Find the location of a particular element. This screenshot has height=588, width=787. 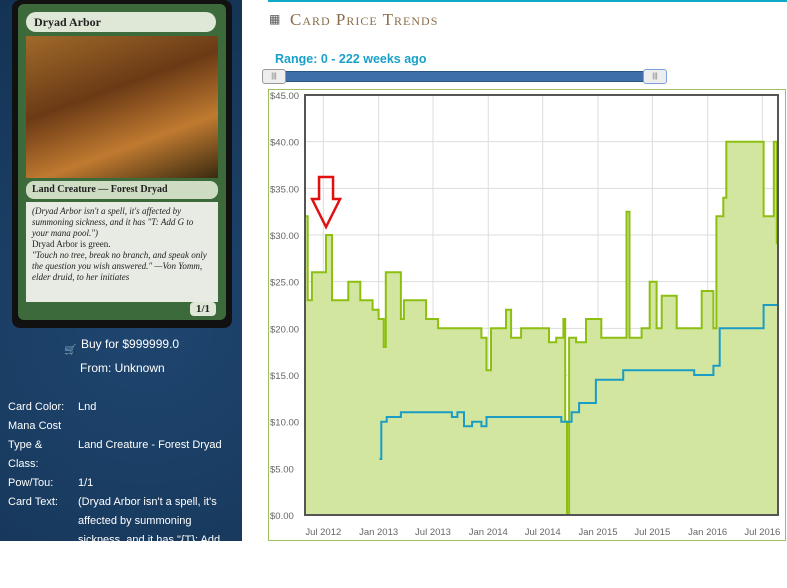

section-title: Card Price Trends is located at coordinates (364, 19).